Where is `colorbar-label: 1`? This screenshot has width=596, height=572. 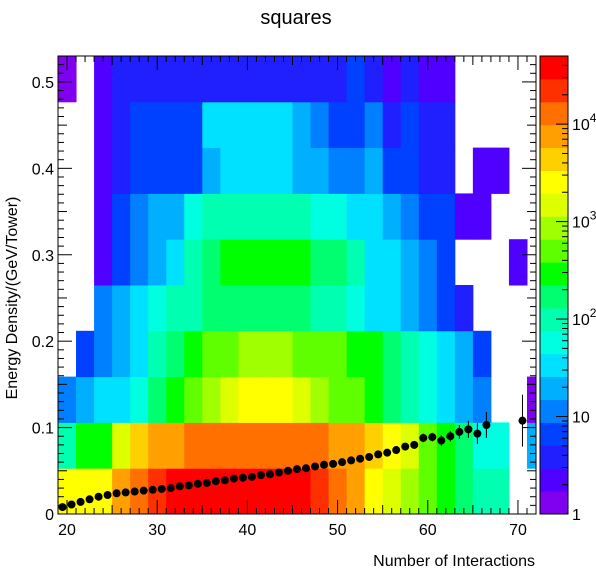
colorbar-label: 1 is located at coordinates (576, 515).